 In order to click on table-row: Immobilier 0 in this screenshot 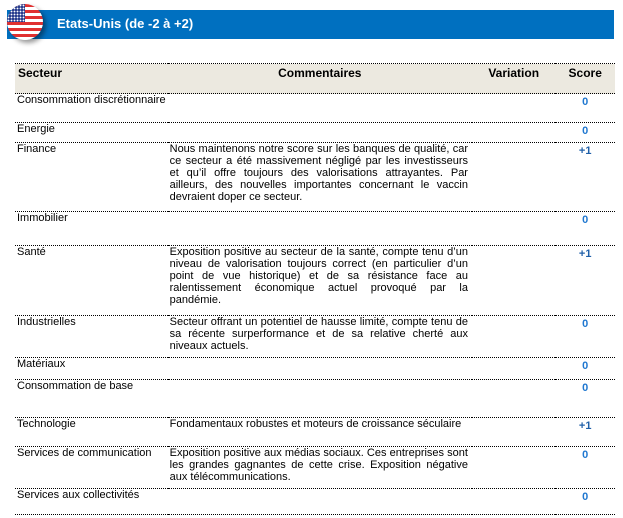, I will do `click(315, 228)`.